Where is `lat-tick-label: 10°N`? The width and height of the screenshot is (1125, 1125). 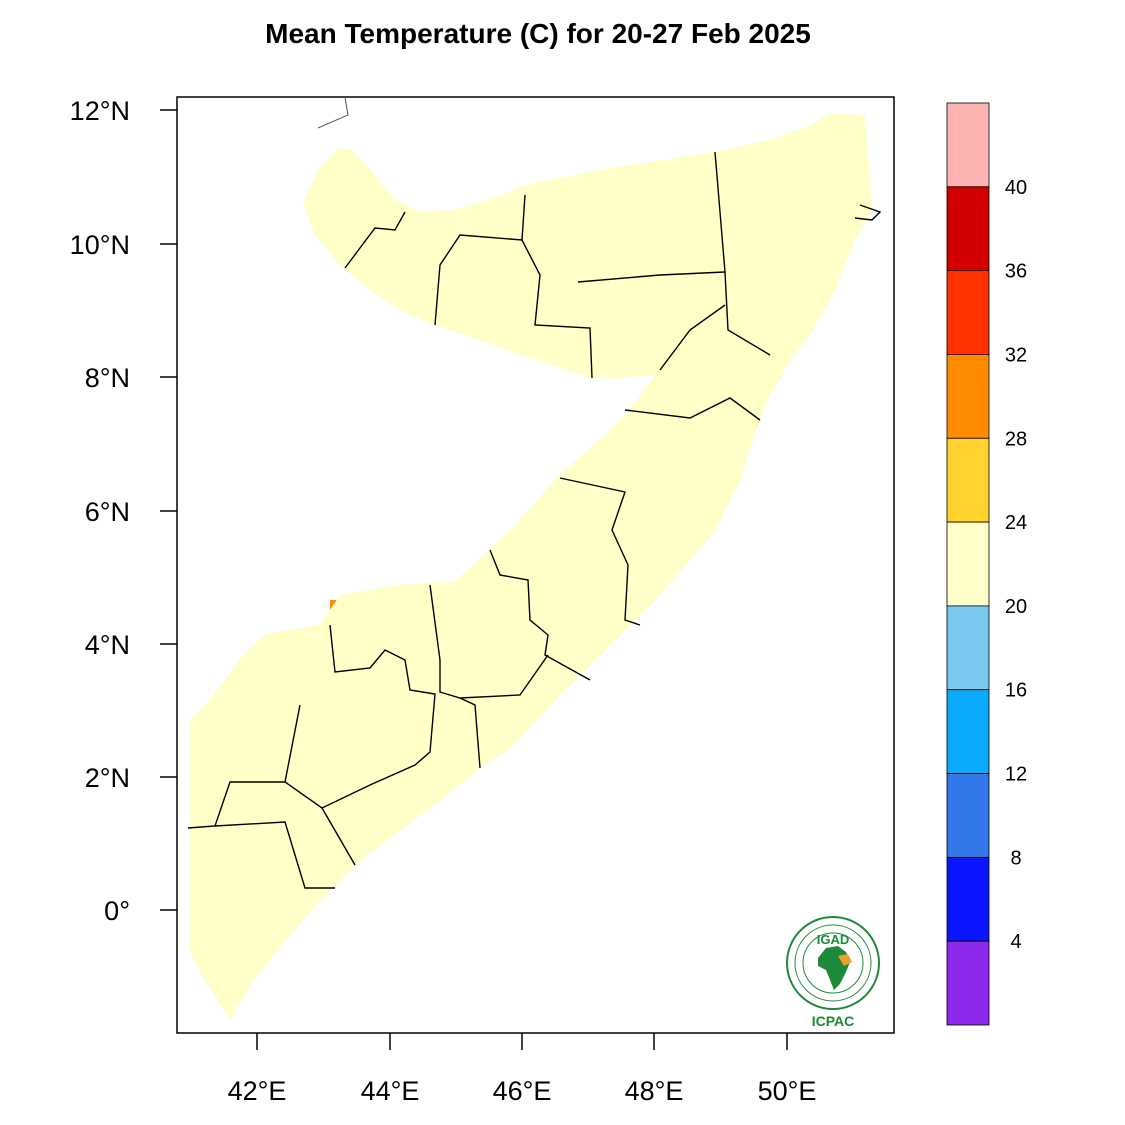 lat-tick-label: 10°N is located at coordinates (100, 245).